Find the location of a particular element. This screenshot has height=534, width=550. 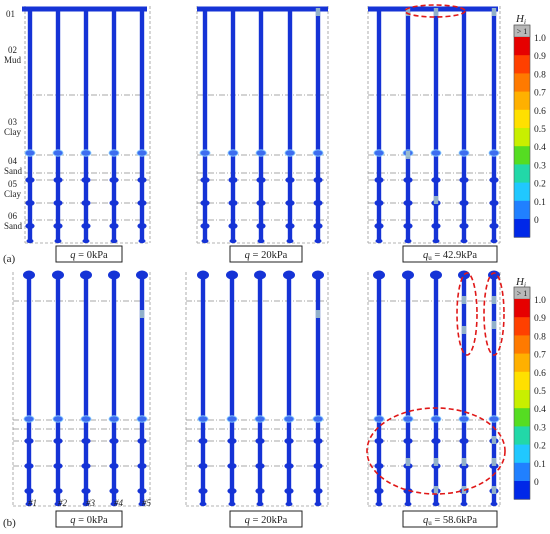

panel-a1 is located at coordinates (86, 125).